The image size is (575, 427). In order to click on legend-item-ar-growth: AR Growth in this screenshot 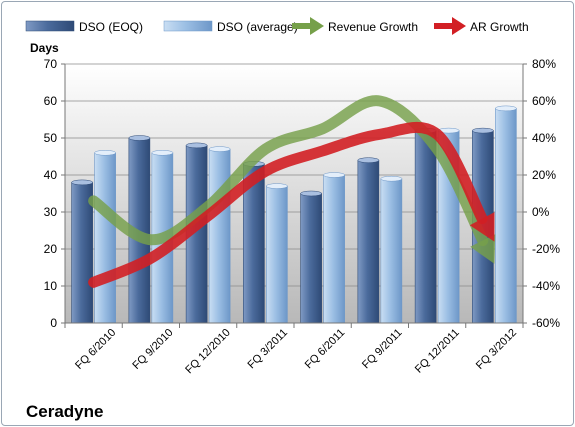, I will do `click(481, 26)`.